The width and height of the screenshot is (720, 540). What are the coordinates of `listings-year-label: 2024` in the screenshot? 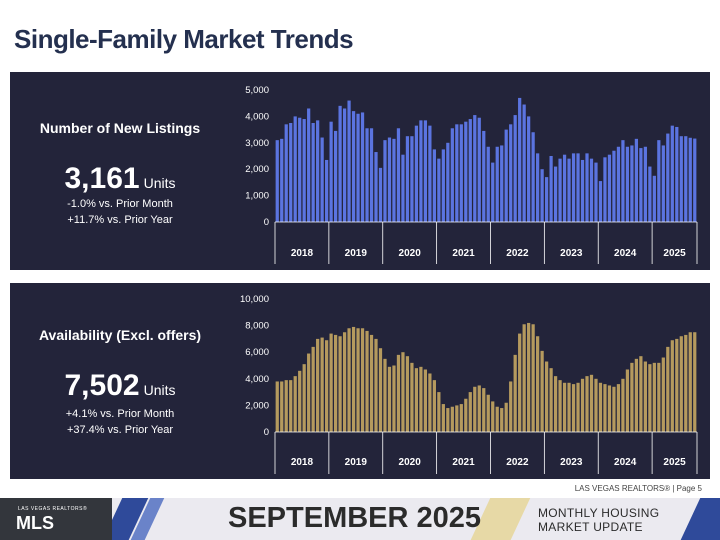 It's located at (625, 253).